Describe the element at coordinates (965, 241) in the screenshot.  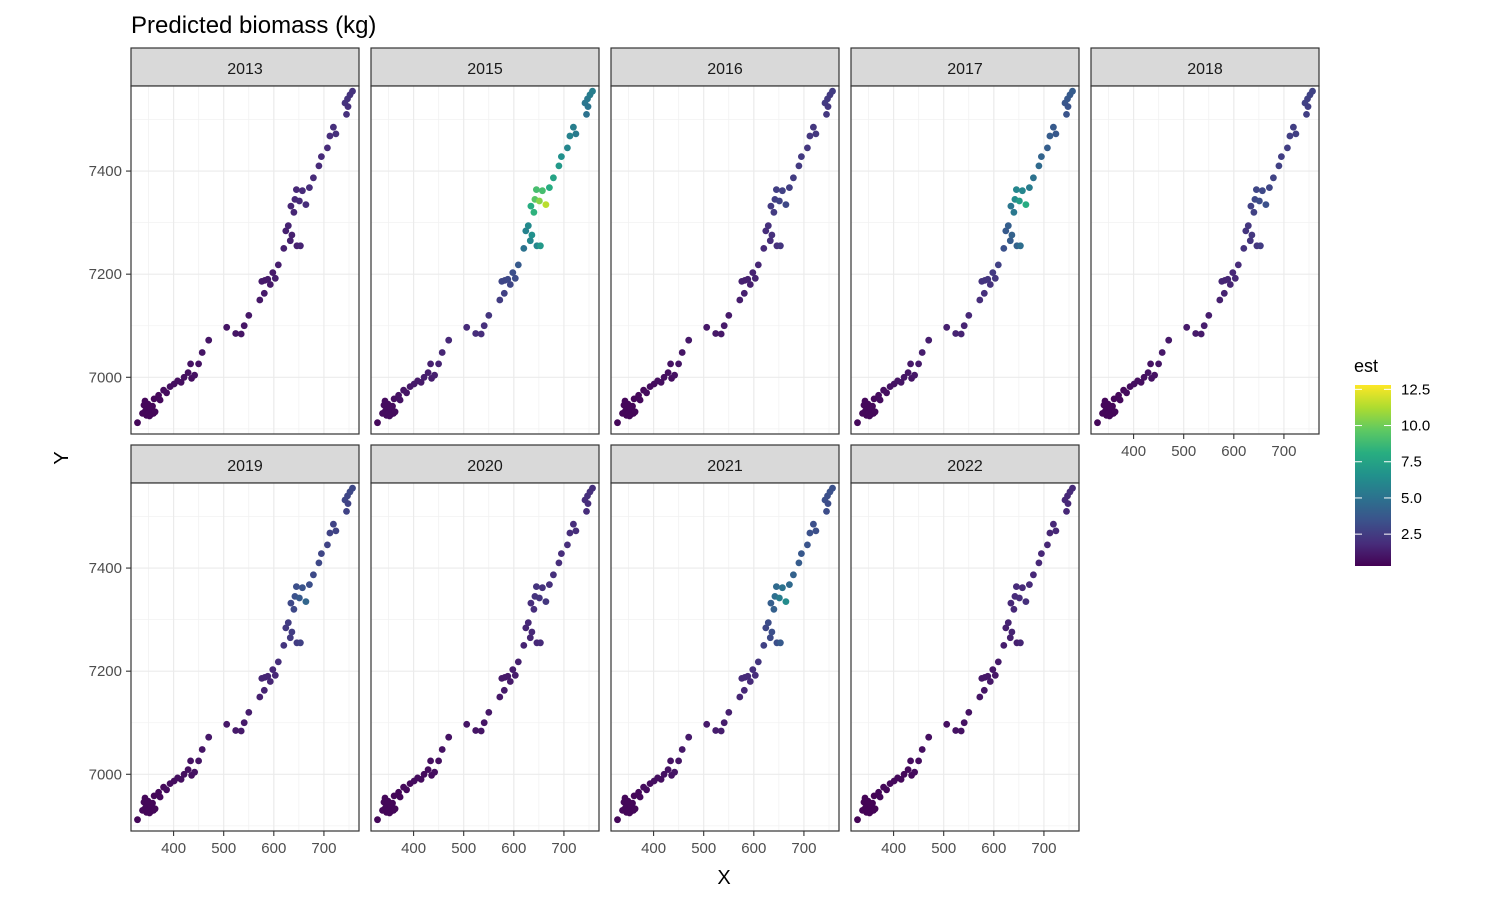
I see `facet-panel-2017: 2017` at that location.